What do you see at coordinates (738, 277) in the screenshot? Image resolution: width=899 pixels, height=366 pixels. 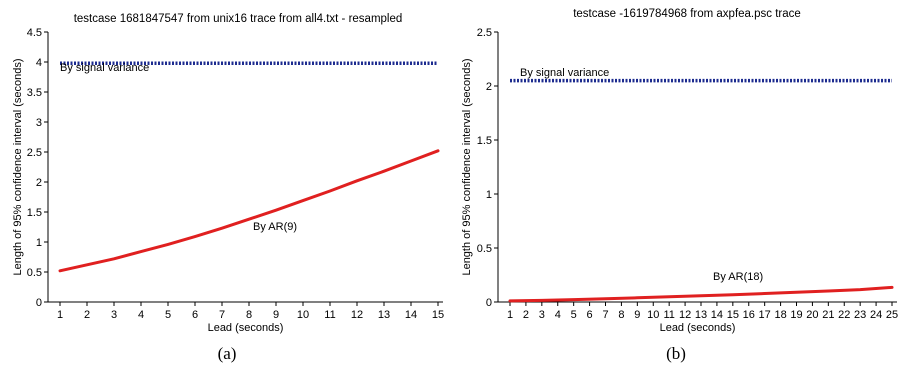 I see `series-label: By AR(18)` at bounding box center [738, 277].